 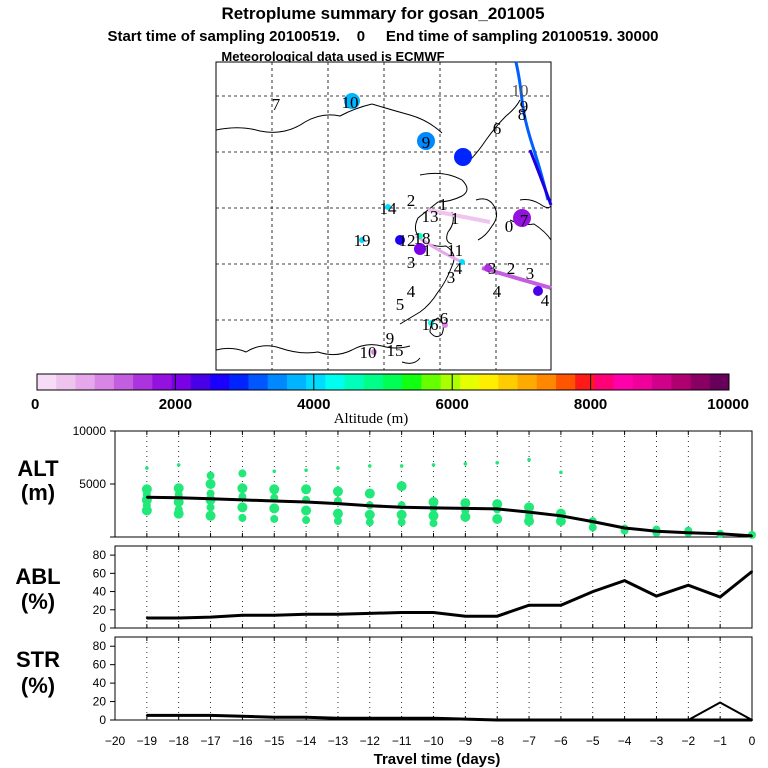 I want to click on map-day-label: 10, so click(x=350, y=102).